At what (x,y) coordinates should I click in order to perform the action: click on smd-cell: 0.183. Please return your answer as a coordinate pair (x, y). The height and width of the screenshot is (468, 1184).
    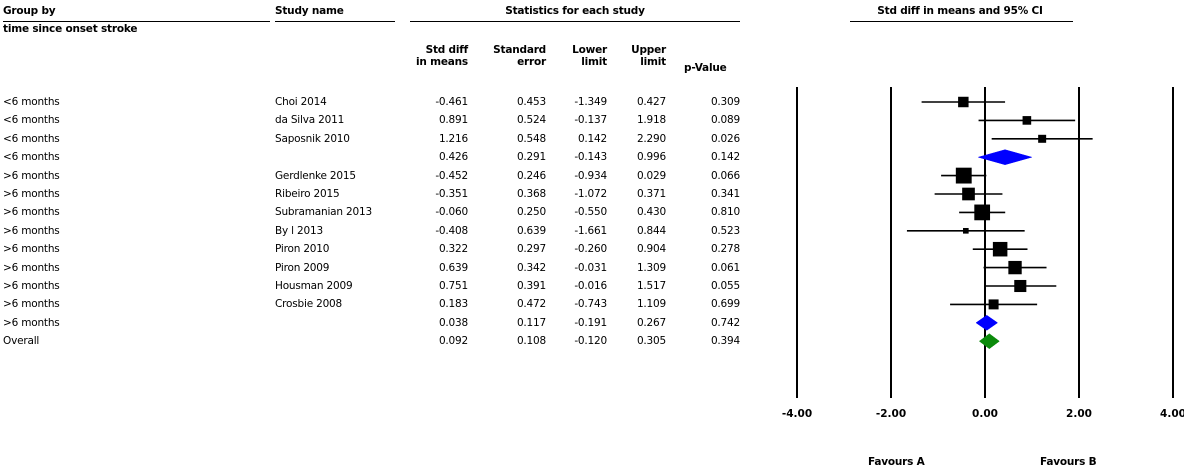
    Looking at the image, I should click on (453, 304).